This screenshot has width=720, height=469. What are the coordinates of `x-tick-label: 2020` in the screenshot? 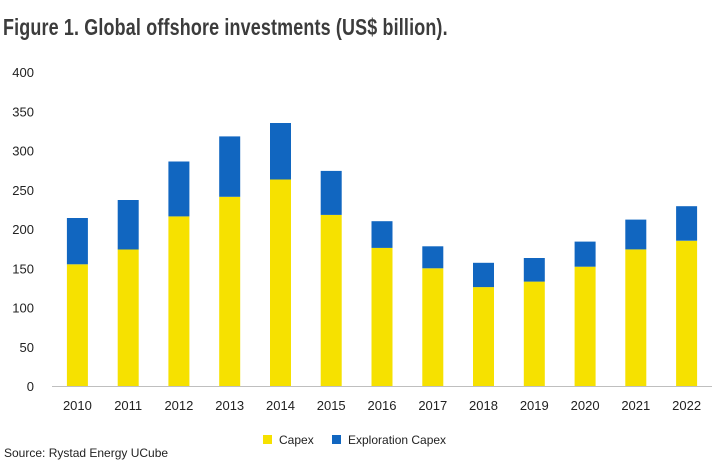 It's located at (585, 405).